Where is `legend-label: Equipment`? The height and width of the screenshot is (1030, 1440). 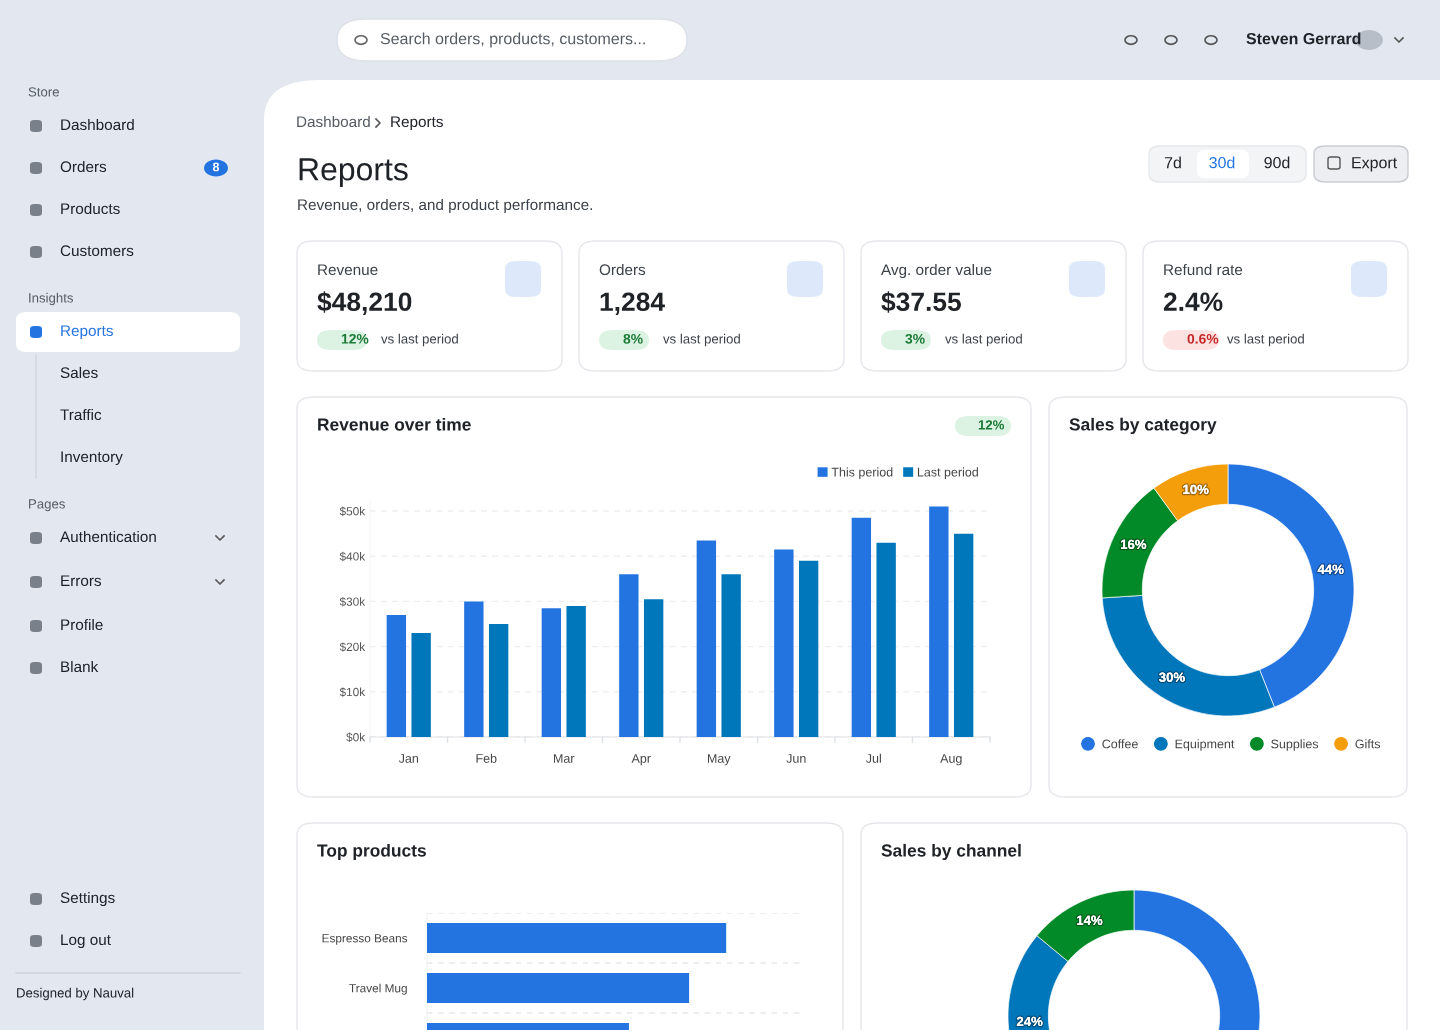 legend-label: Equipment is located at coordinates (1205, 745).